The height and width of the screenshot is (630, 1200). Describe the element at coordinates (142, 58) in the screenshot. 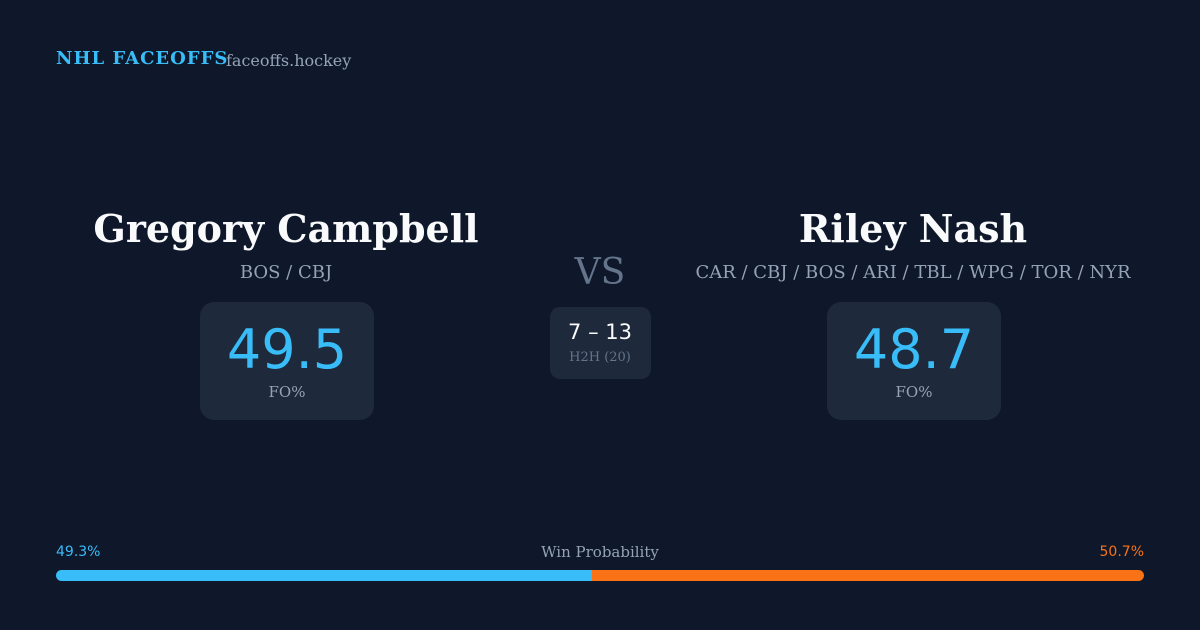

I see `brand-title: NHL FACEOFFS` at that location.